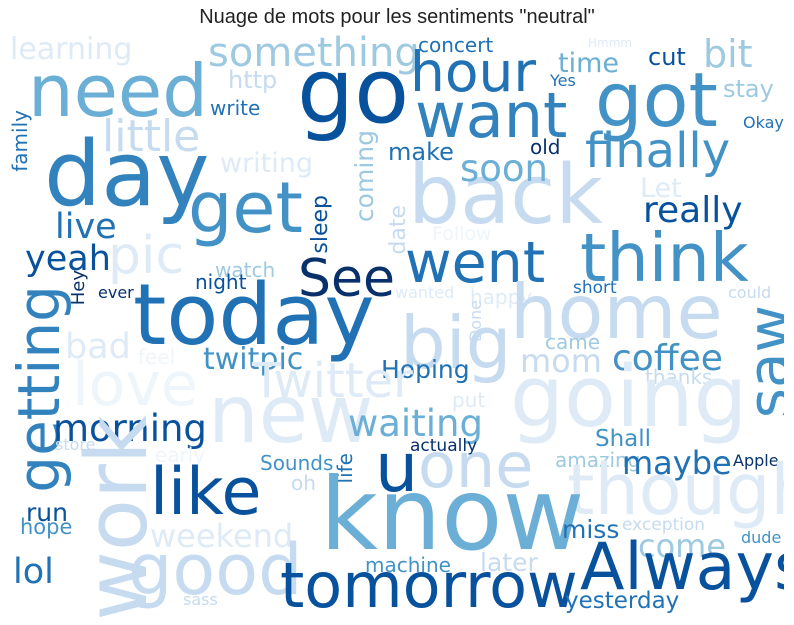 This screenshot has width=794, height=625. I want to click on word-exception: exception, so click(664, 525).